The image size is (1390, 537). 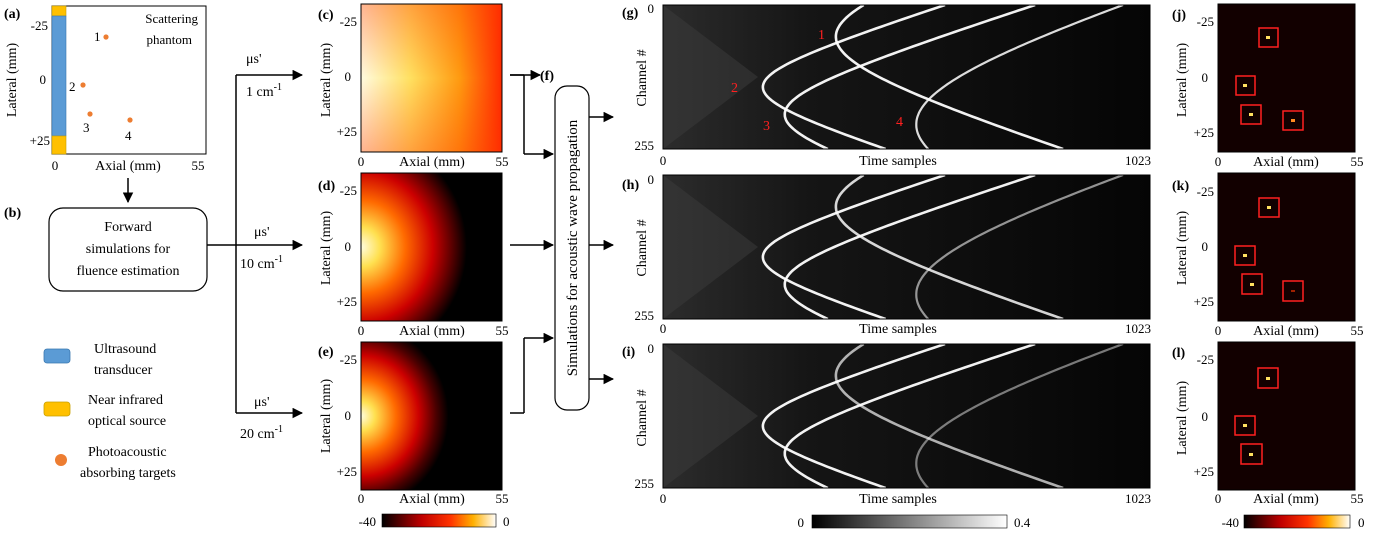 What do you see at coordinates (128, 166) in the screenshot?
I see `phantom-xlabel: Axial (mm)` at bounding box center [128, 166].